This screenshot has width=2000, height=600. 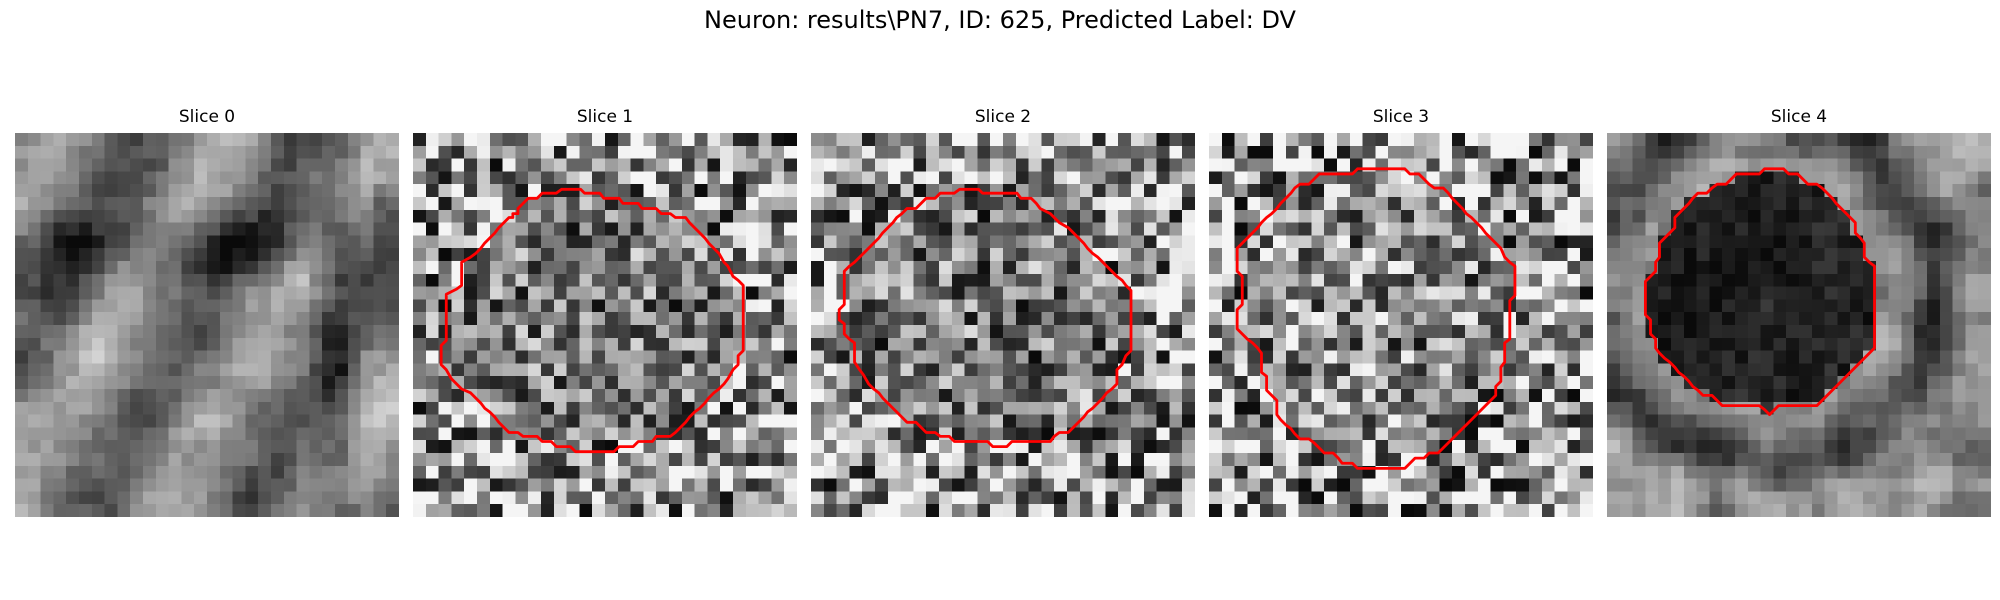 I want to click on slice-panel-3: Slice 3, so click(x=1401, y=312).